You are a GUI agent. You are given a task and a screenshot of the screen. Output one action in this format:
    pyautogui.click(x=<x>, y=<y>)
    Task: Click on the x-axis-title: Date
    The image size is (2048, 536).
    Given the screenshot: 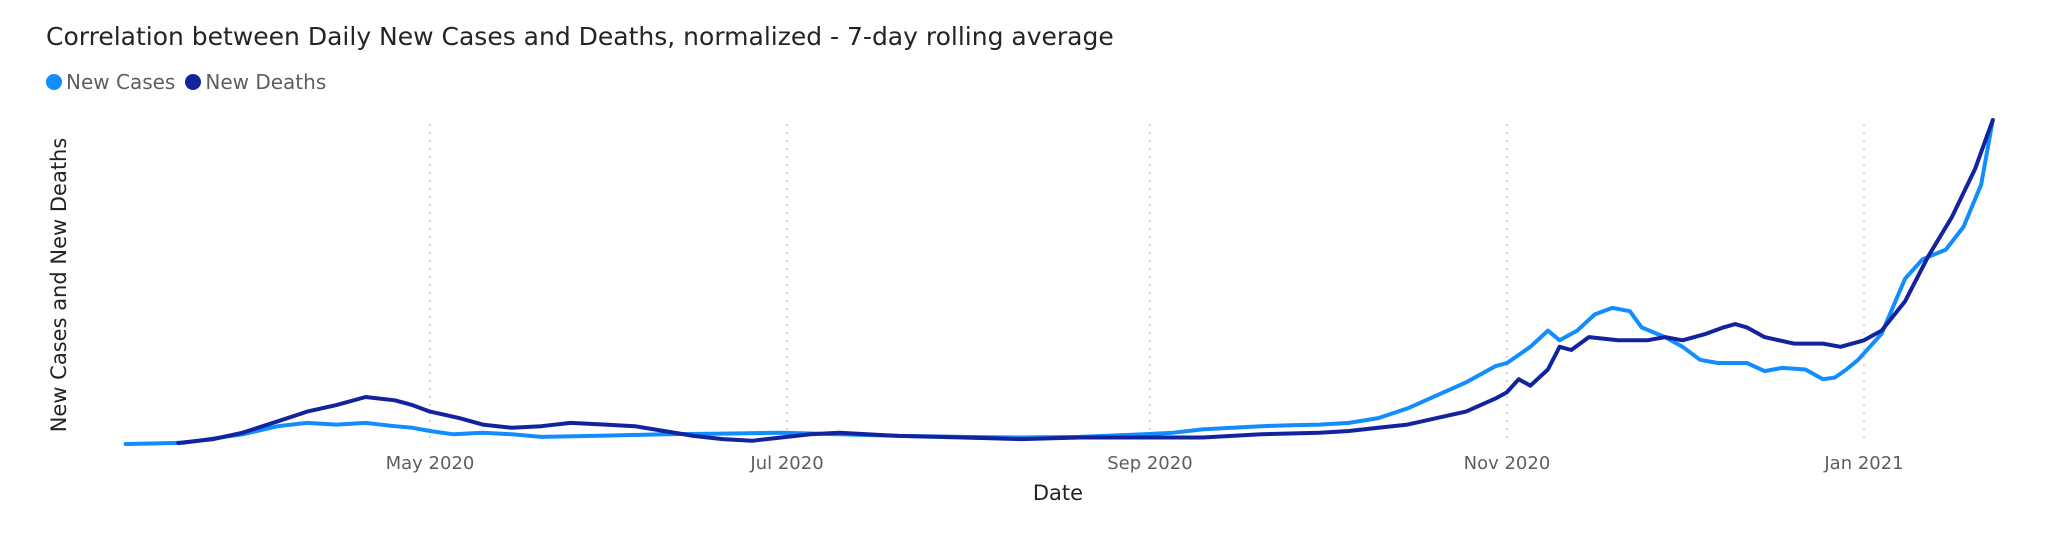 What is the action you would take?
    pyautogui.click(x=1058, y=493)
    